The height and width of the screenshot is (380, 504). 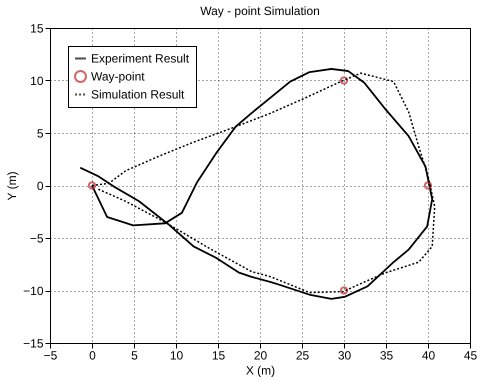 I want to click on chart-title: Way - point Simulation, so click(x=260, y=11).